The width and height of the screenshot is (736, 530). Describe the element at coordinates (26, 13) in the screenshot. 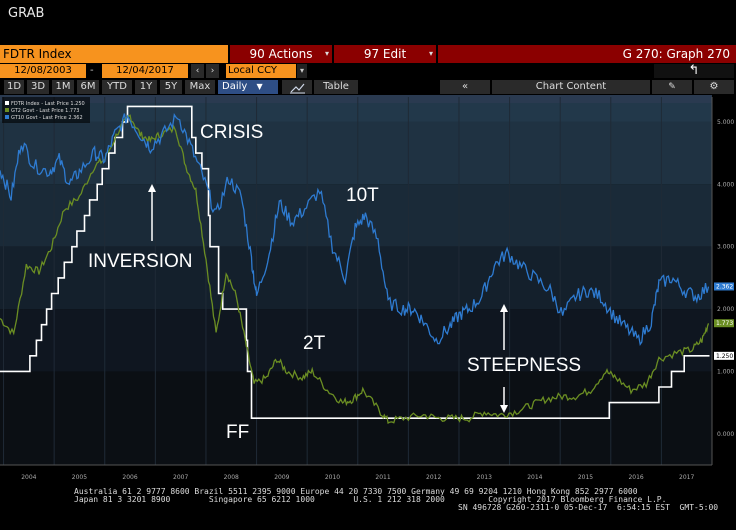

I see `window-title: GRAB` at that location.